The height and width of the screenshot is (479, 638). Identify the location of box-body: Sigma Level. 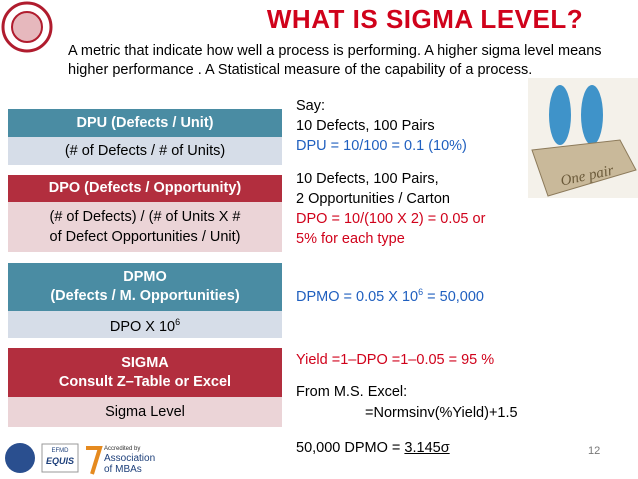
(145, 412).